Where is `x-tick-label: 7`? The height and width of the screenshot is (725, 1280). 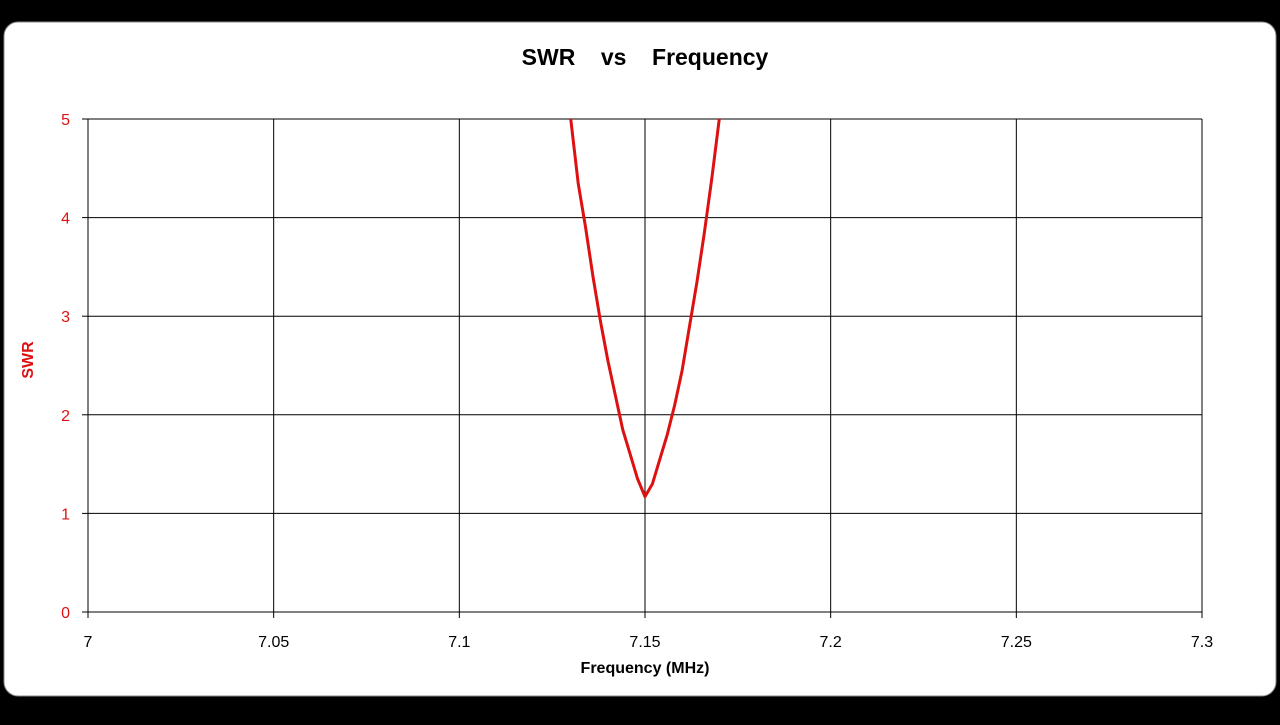
x-tick-label: 7 is located at coordinates (88, 642).